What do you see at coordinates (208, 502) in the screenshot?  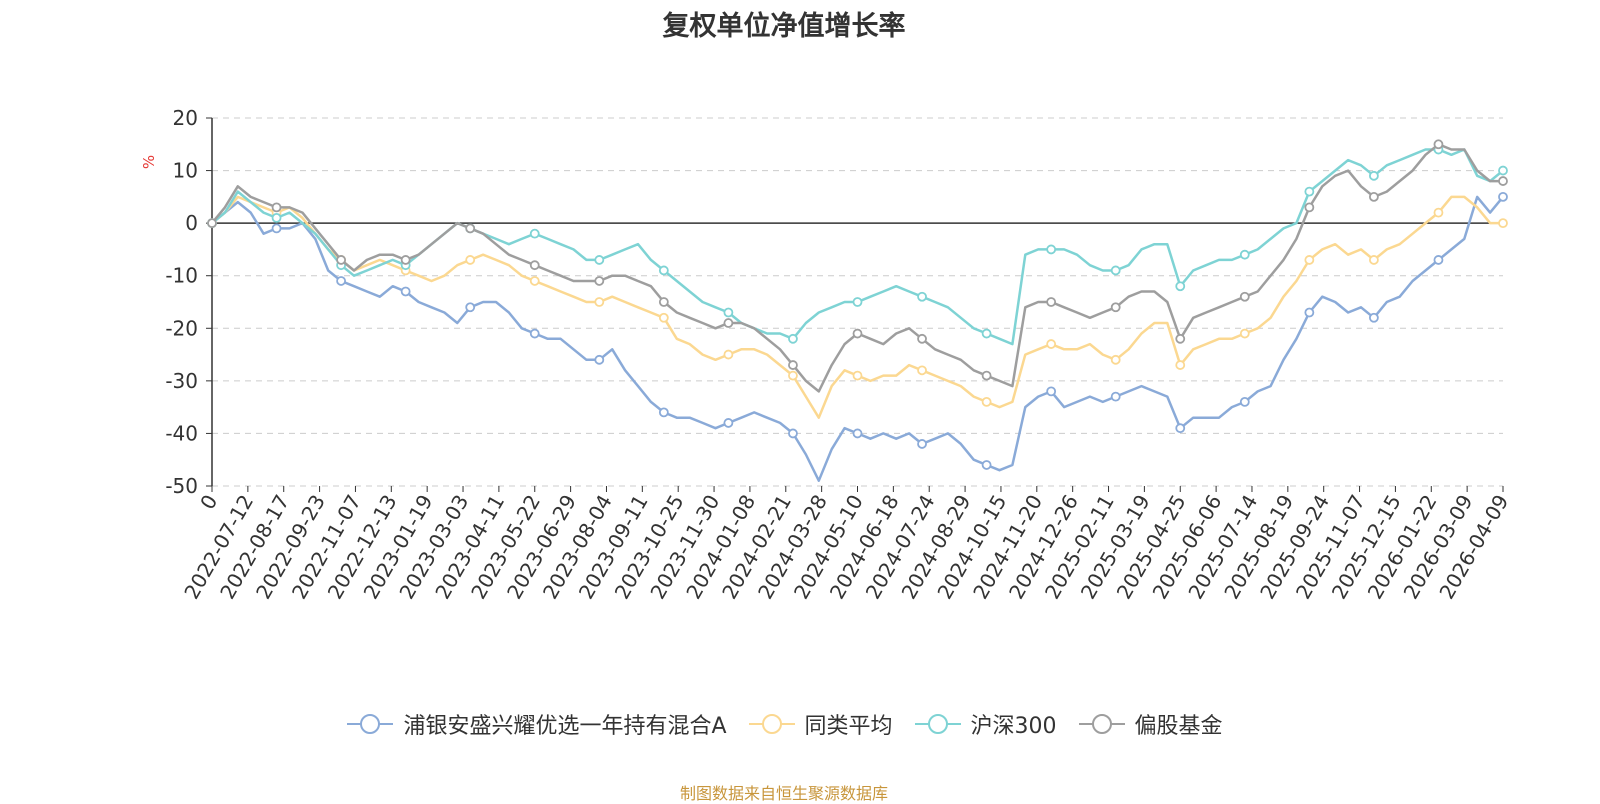 I see `x-tick-label: 0` at bounding box center [208, 502].